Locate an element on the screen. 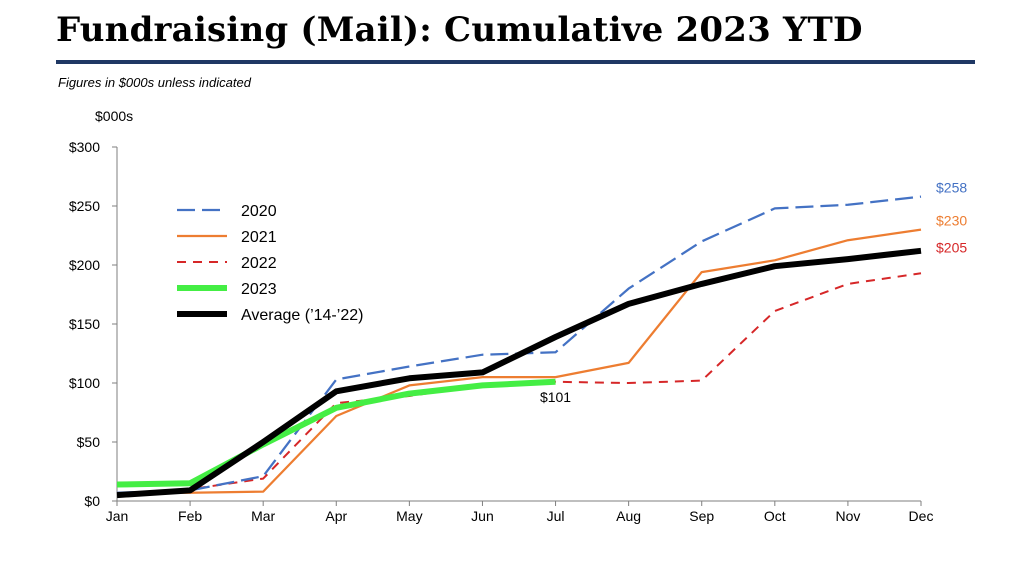 This screenshot has width=1024, height=576. series-line-2023 is located at coordinates (336, 433).